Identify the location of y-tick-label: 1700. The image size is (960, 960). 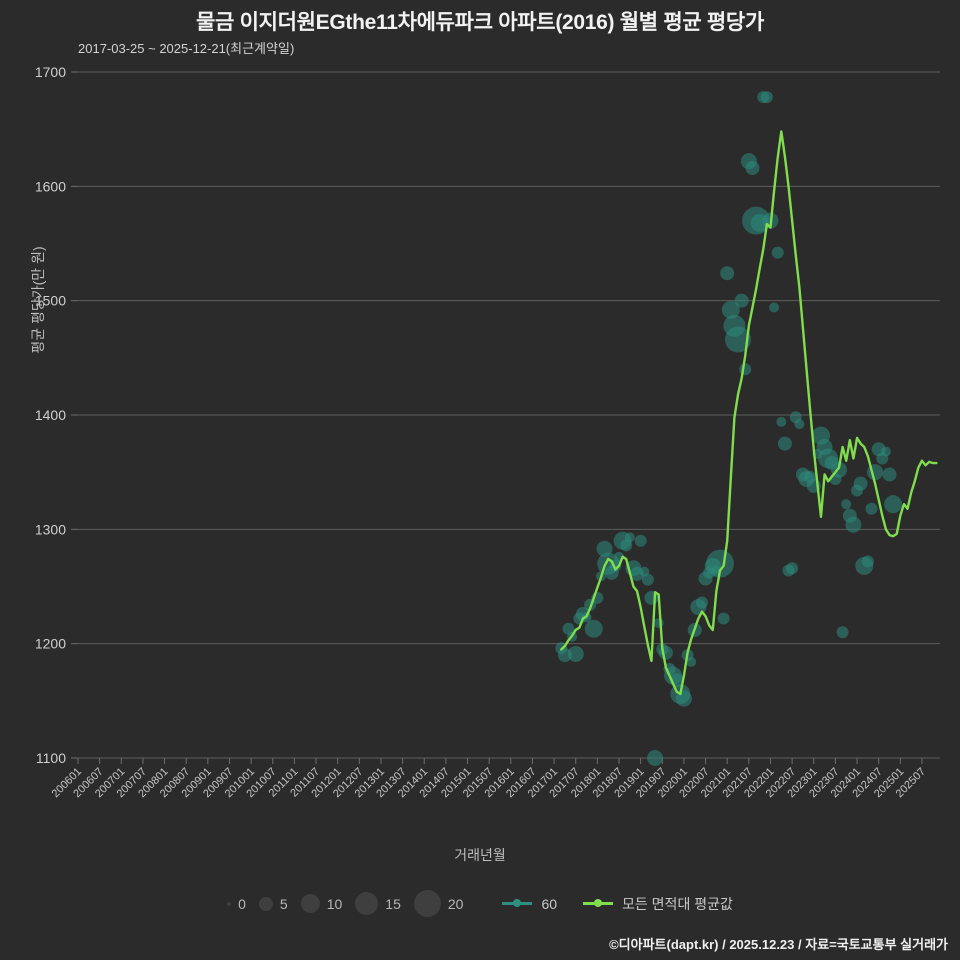
(50, 72).